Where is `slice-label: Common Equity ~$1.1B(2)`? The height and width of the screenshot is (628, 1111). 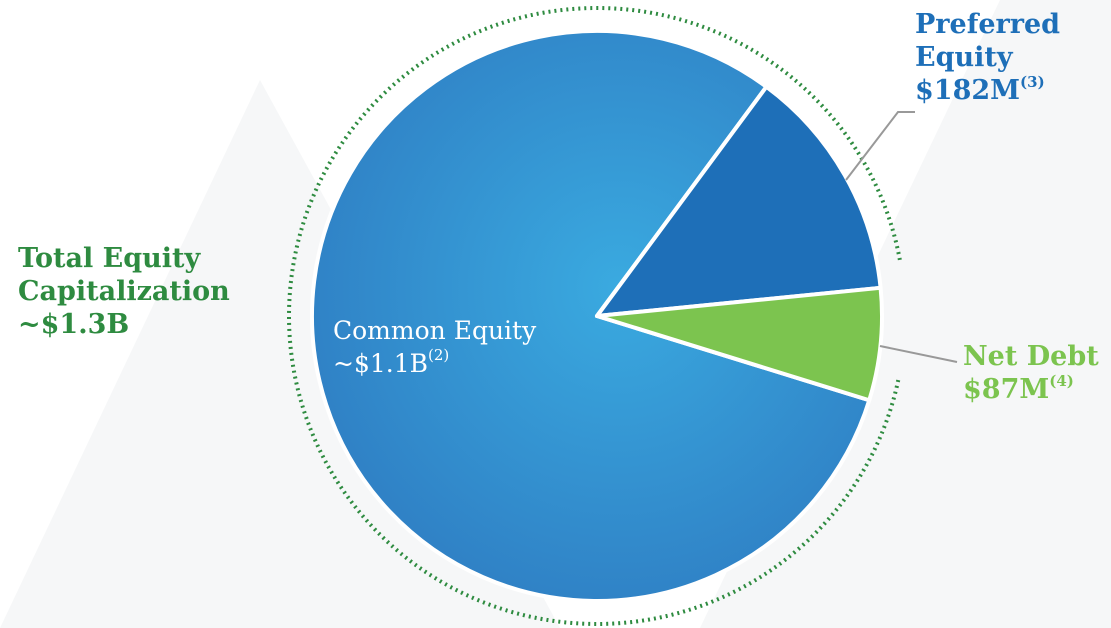
slice-label: Common Equity ~$1.1B(2) is located at coordinates (463, 347).